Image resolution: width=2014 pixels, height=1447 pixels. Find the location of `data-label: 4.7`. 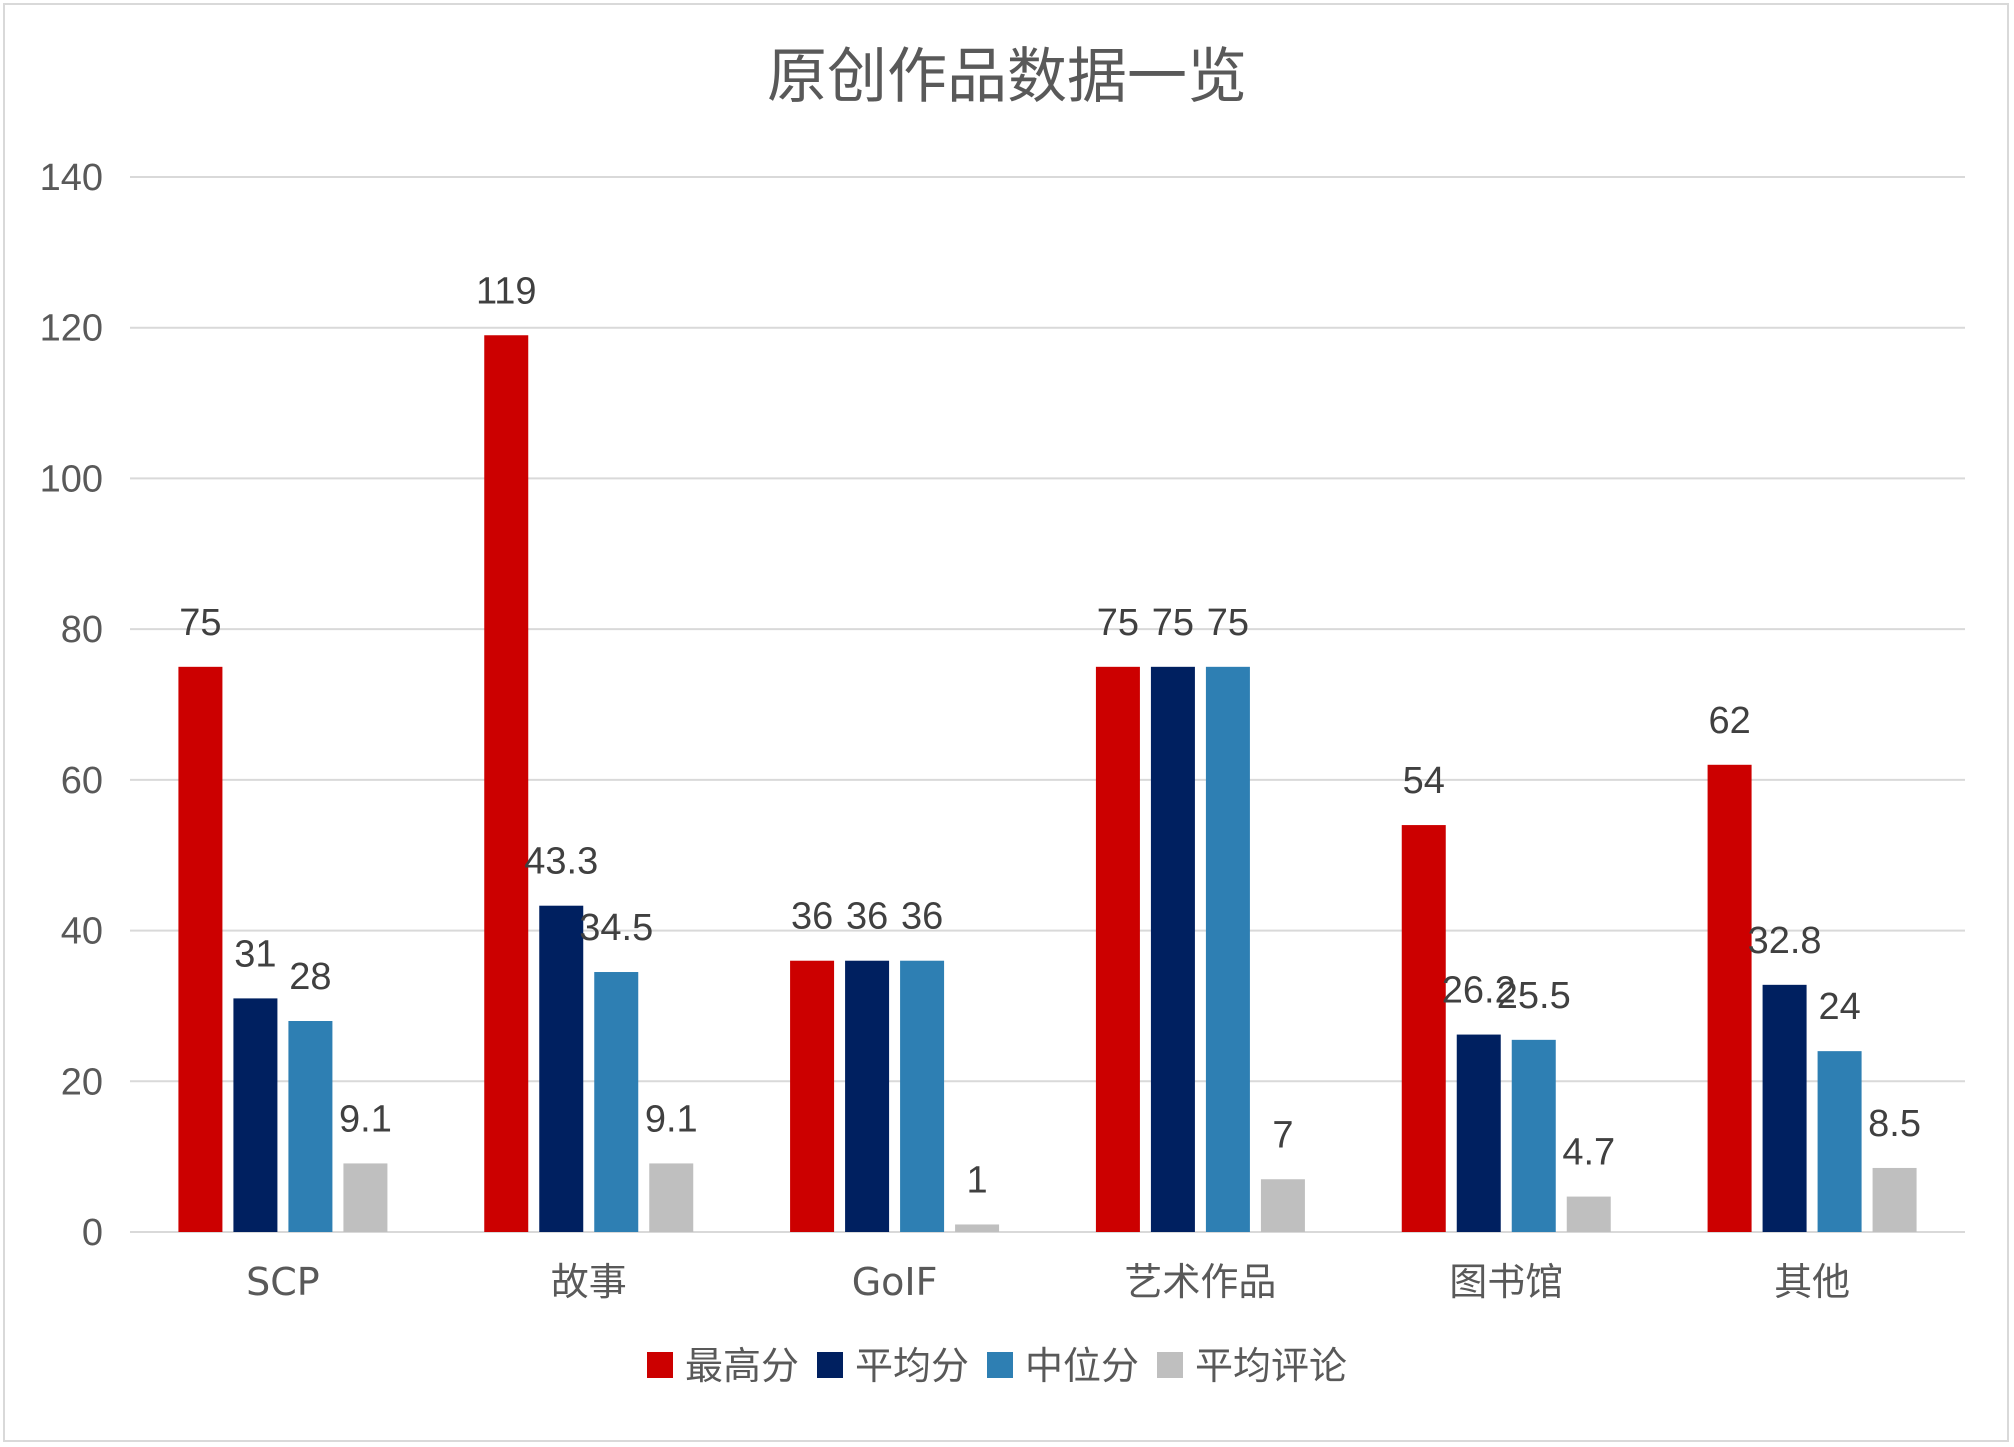

data-label: 4.7 is located at coordinates (1588, 1153).